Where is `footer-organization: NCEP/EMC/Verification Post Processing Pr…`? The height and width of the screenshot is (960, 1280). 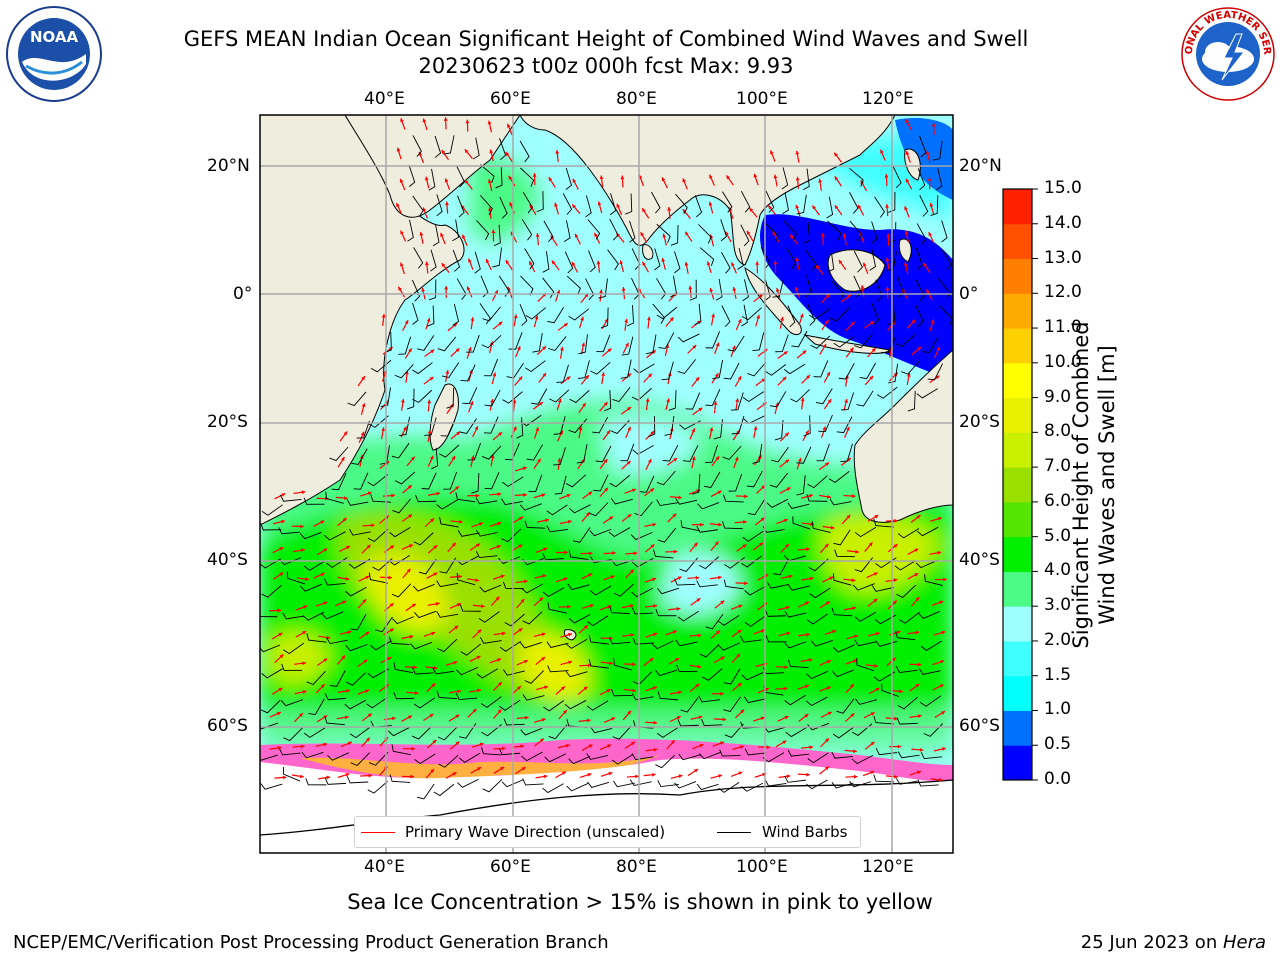
footer-organization: NCEP/EMC/Verification Post Processing Pr… is located at coordinates (311, 942).